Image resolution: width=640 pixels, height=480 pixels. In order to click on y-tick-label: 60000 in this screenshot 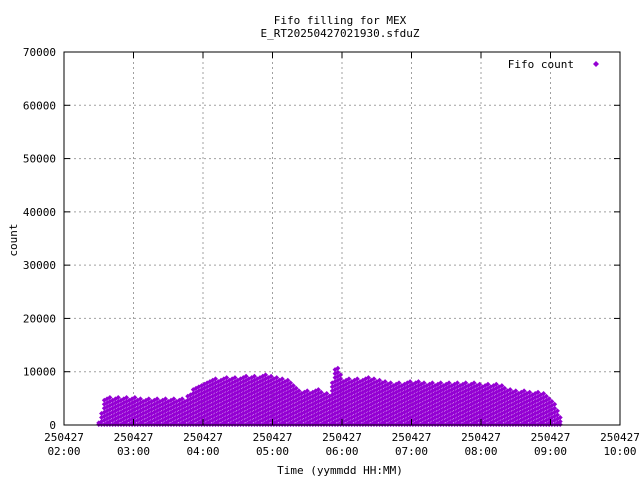, I will do `click(39, 105)`.